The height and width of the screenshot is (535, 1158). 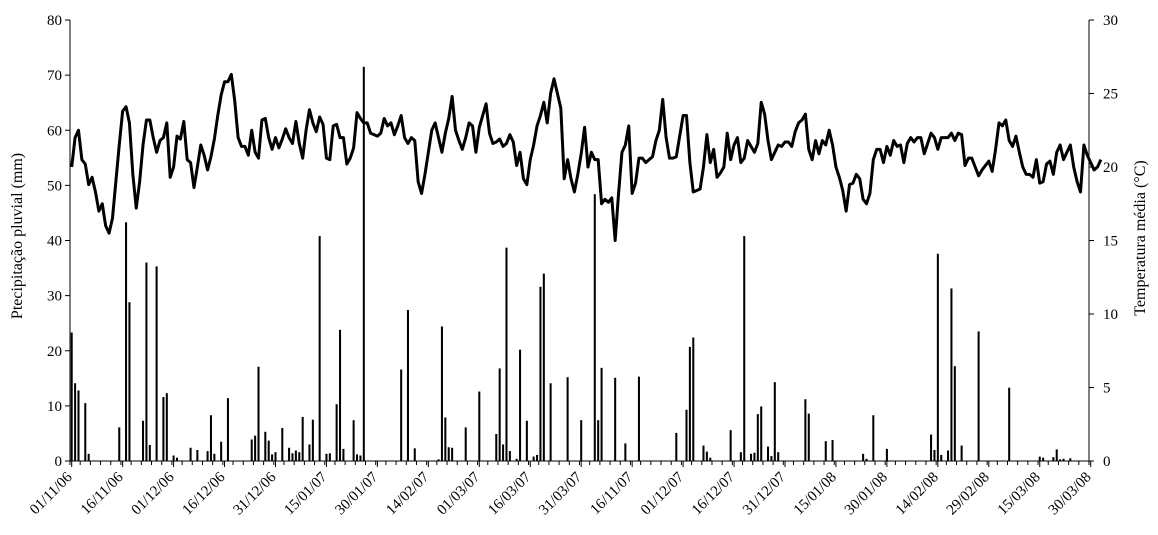 I want to click on y2-tick-label: 0, so click(x=1107, y=462).